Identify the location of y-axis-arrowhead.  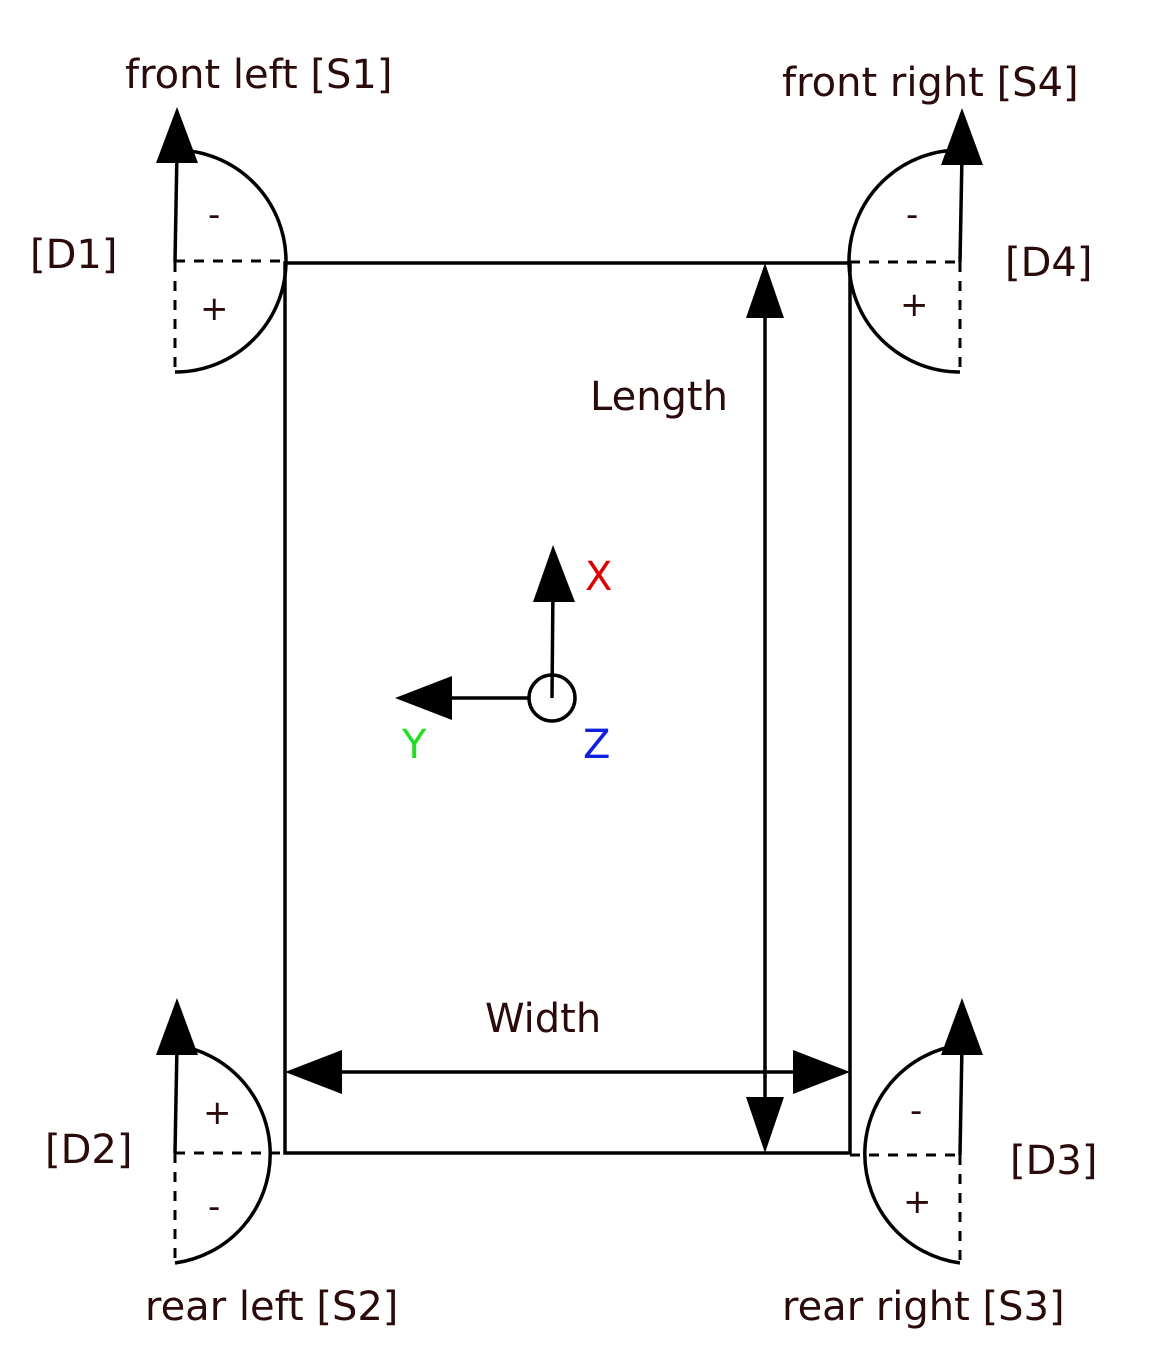
(423, 698).